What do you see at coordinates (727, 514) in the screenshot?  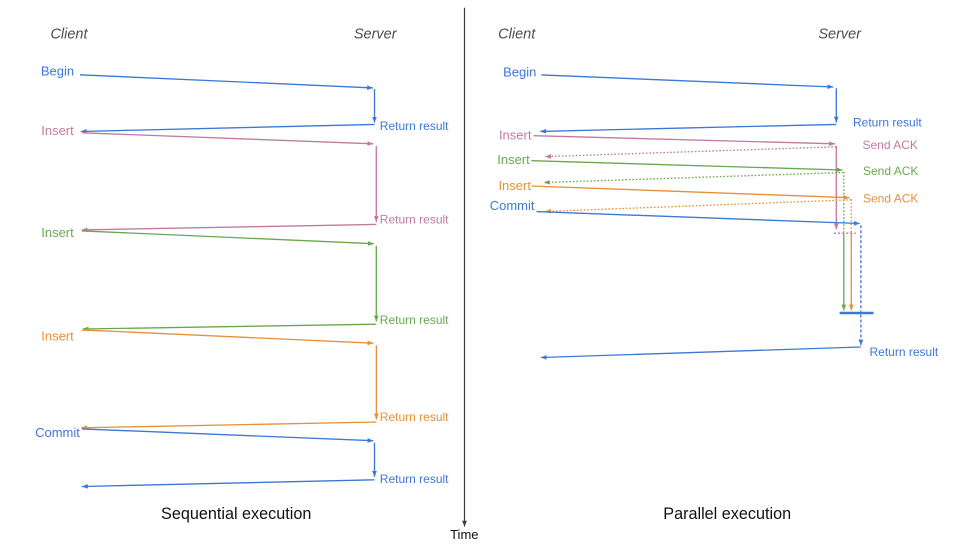 I see `svg-text: Parallel execution` at bounding box center [727, 514].